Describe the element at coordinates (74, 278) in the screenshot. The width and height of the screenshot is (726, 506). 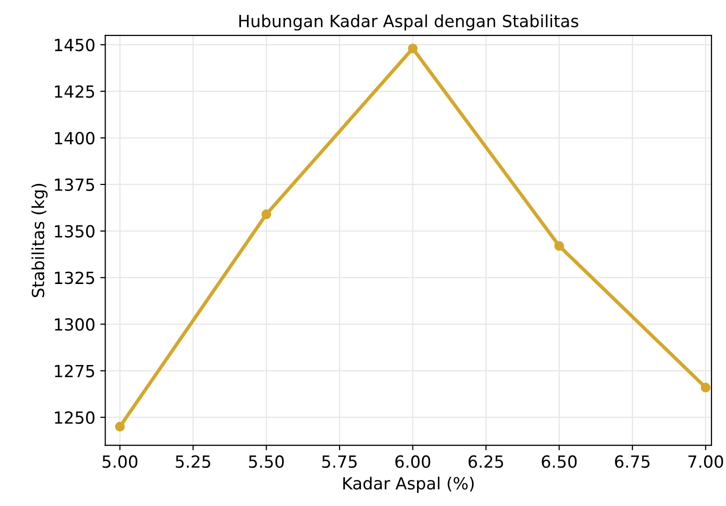
I see `y-tick-label: 1325` at that location.